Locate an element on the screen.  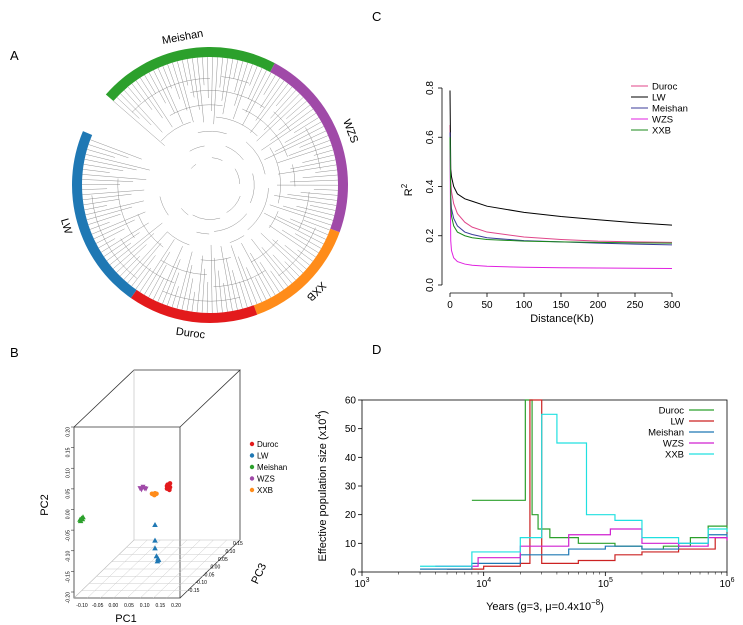
pca-ytick: -0.20 is located at coordinates (68, 598).